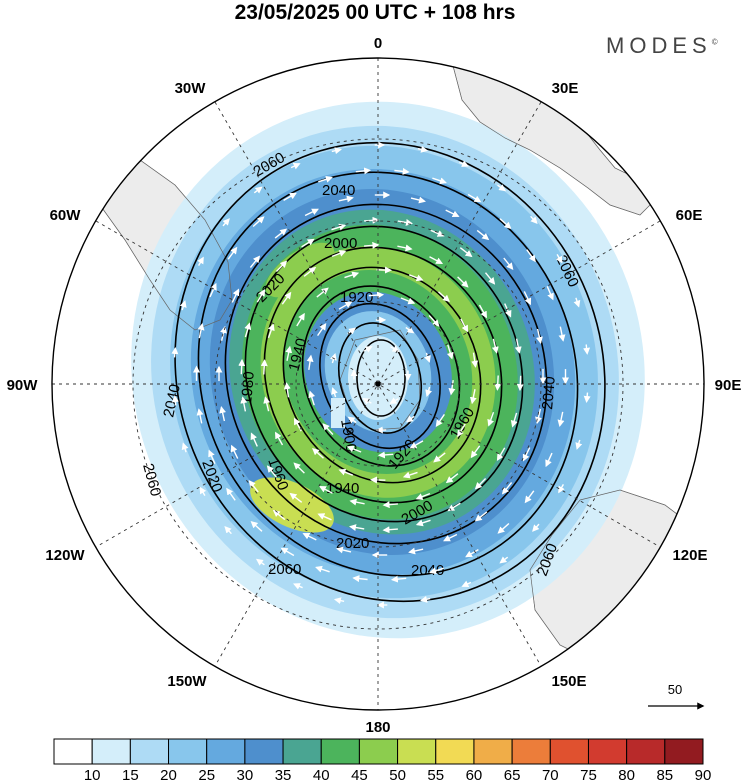 Image resolution: width=750 pixels, height=782 pixels. What do you see at coordinates (377, 727) in the screenshot?
I see `longitude-label: 180` at bounding box center [377, 727].